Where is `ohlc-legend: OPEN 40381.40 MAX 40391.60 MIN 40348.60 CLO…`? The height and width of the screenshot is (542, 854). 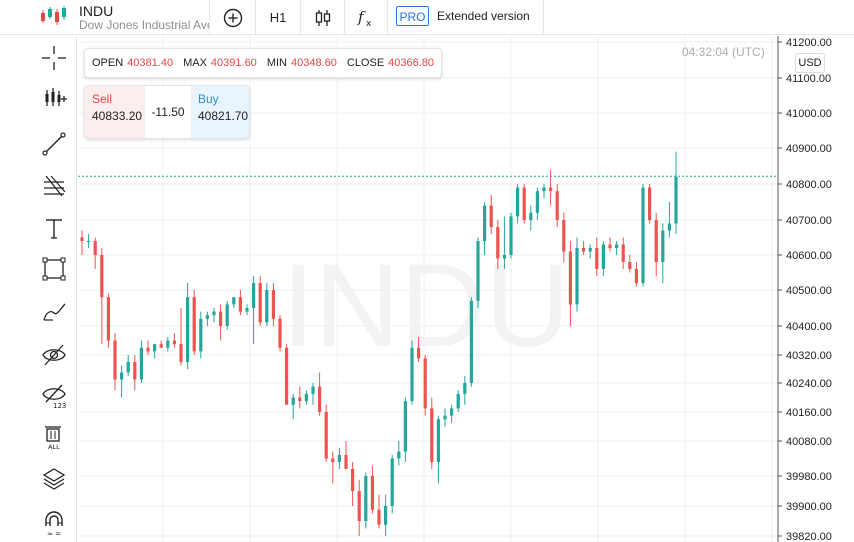 ohlc-legend: OPEN 40381.40 MAX 40391.60 MIN 40348.60 CLO… is located at coordinates (263, 63).